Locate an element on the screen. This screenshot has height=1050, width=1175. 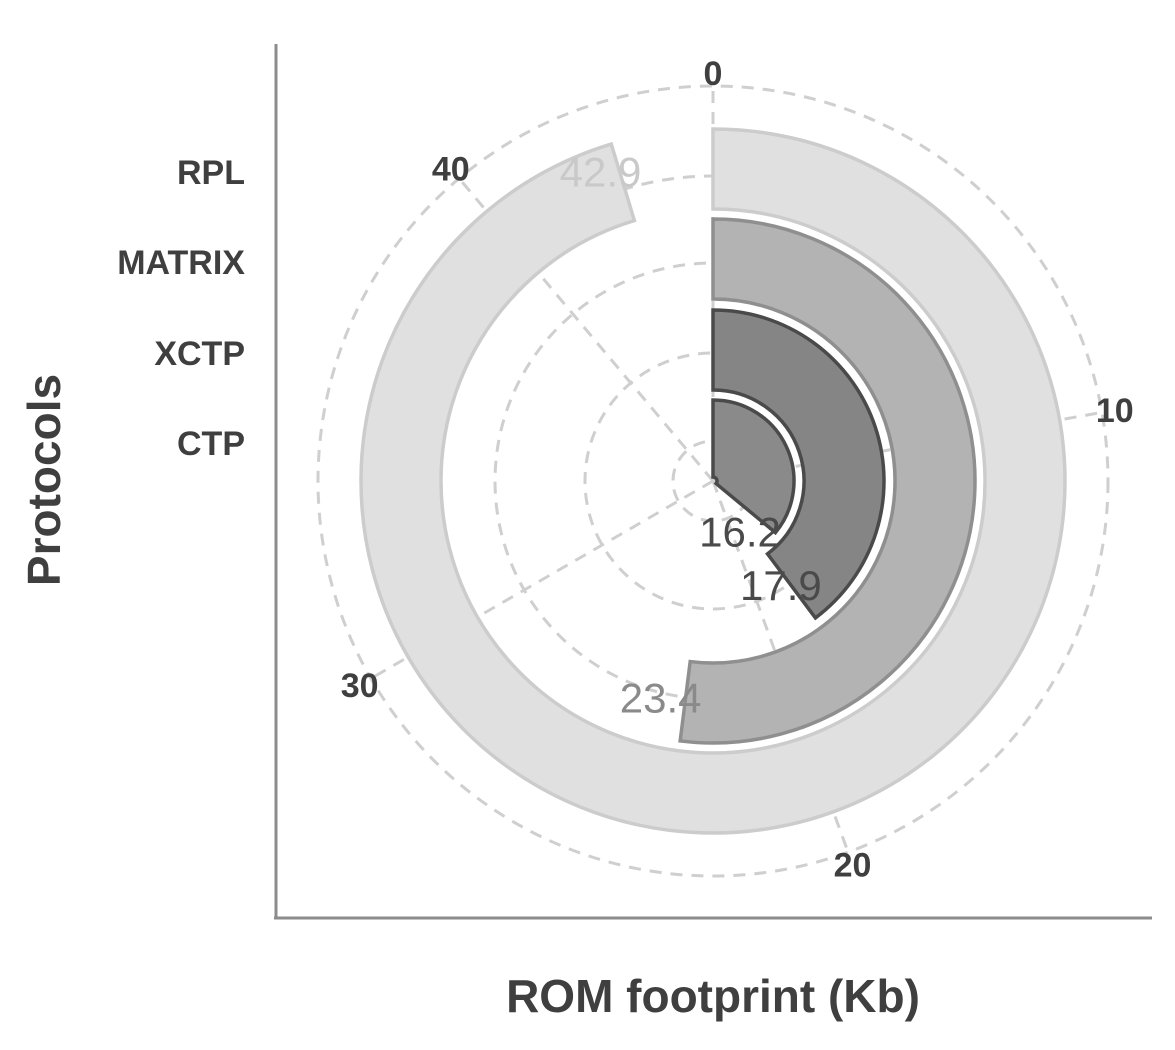
category-label-xctp: XCTP is located at coordinates (199, 354).